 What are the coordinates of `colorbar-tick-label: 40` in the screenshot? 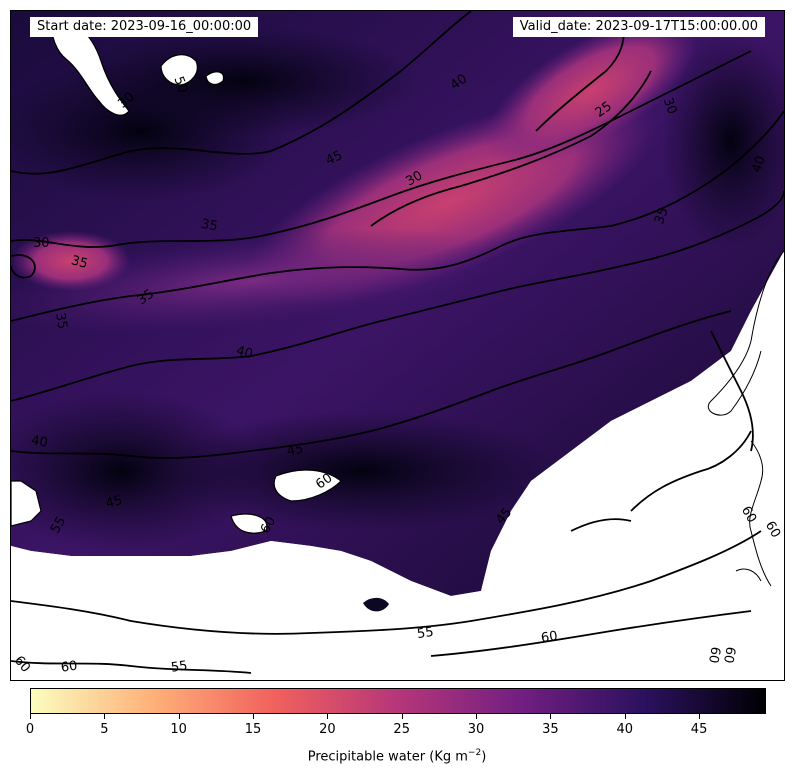 It's located at (625, 729).